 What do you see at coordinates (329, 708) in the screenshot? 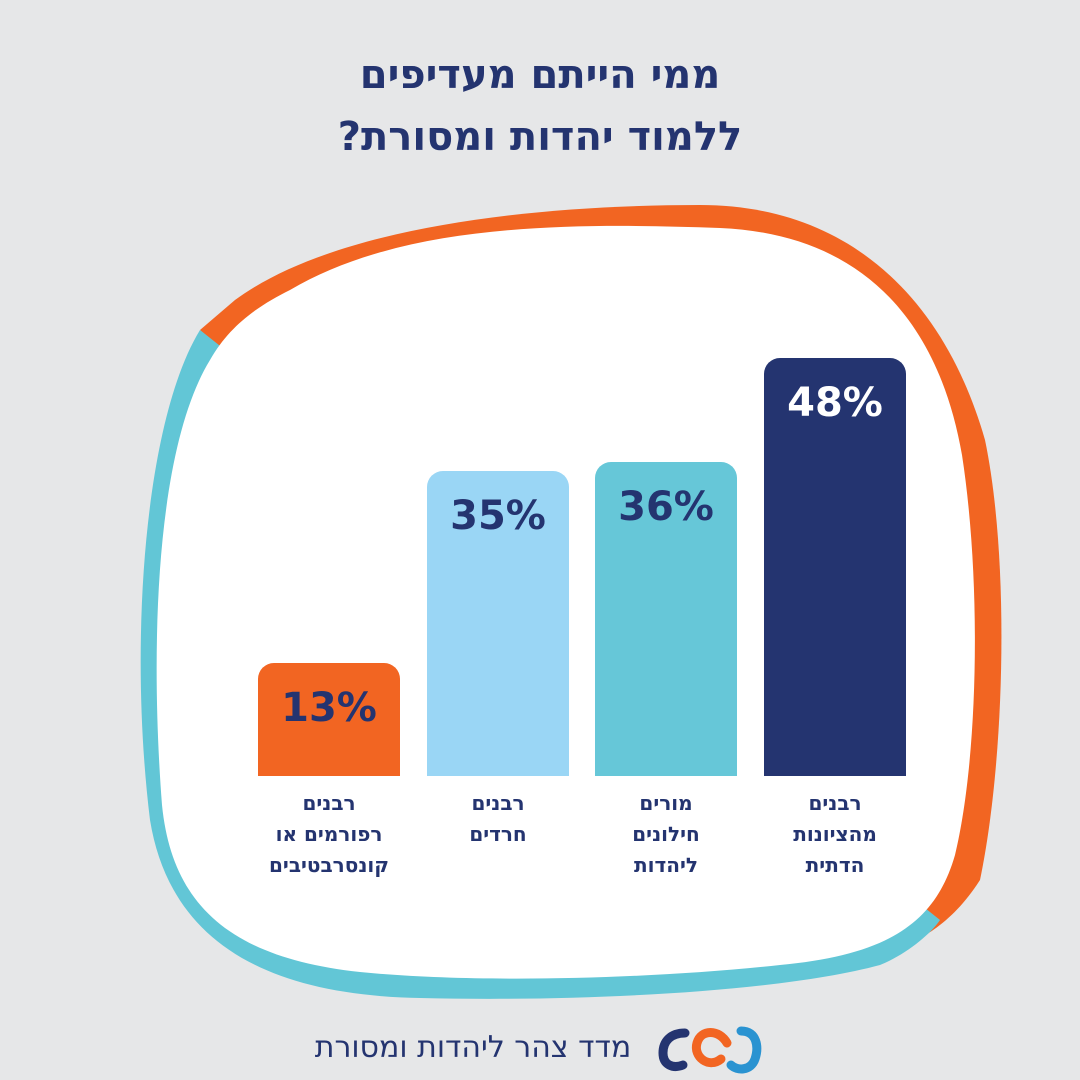
I see `bar-value-label: 13%` at bounding box center [329, 708].